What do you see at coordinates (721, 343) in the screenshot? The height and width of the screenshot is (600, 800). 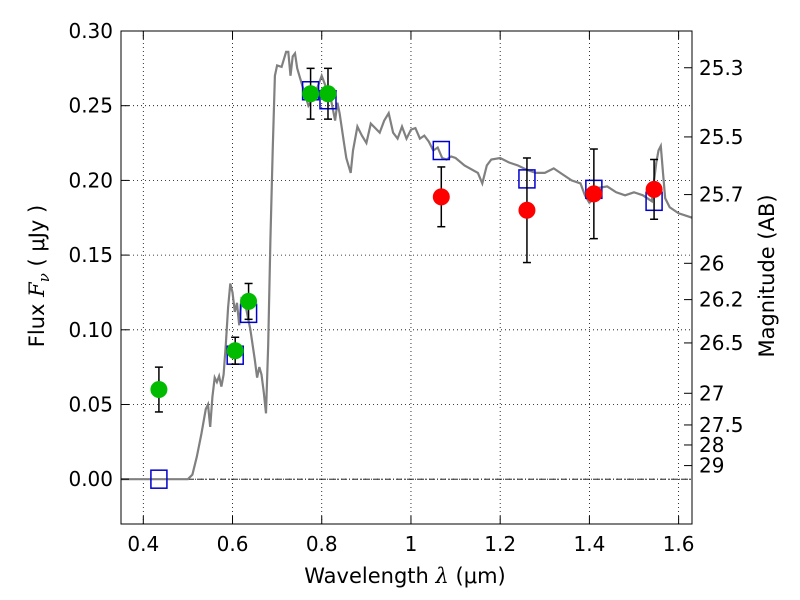 I see `y2-tick-label: 26.5` at bounding box center [721, 343].